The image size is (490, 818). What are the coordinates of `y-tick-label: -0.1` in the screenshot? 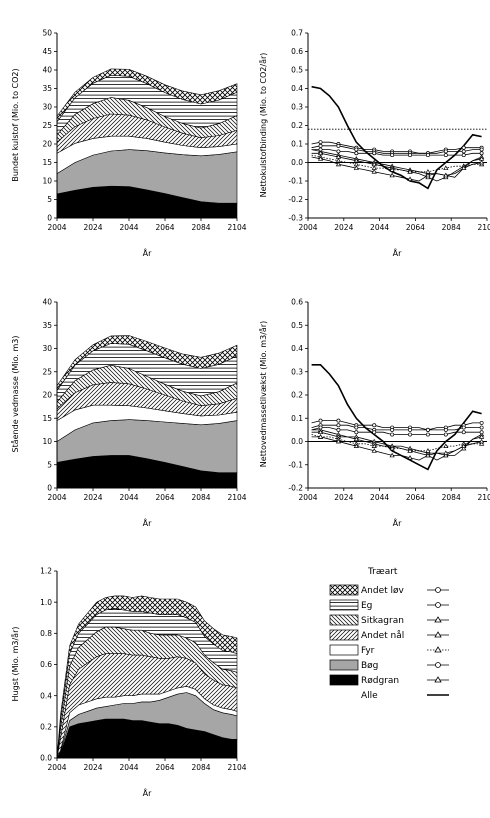 It's located at (295, 181).